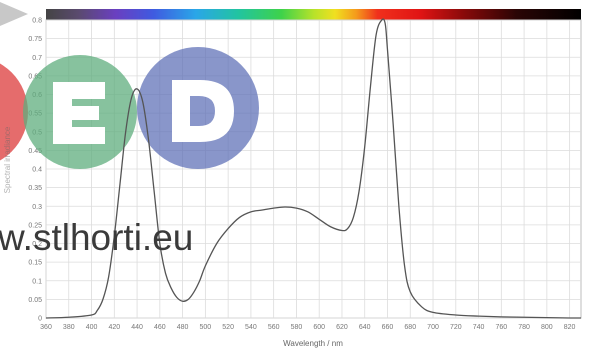 Image resolution: width=603 pixels, height=349 pixels. Describe the element at coordinates (37, 58) in the screenshot. I see `y-tick-label: 0.7` at that location.